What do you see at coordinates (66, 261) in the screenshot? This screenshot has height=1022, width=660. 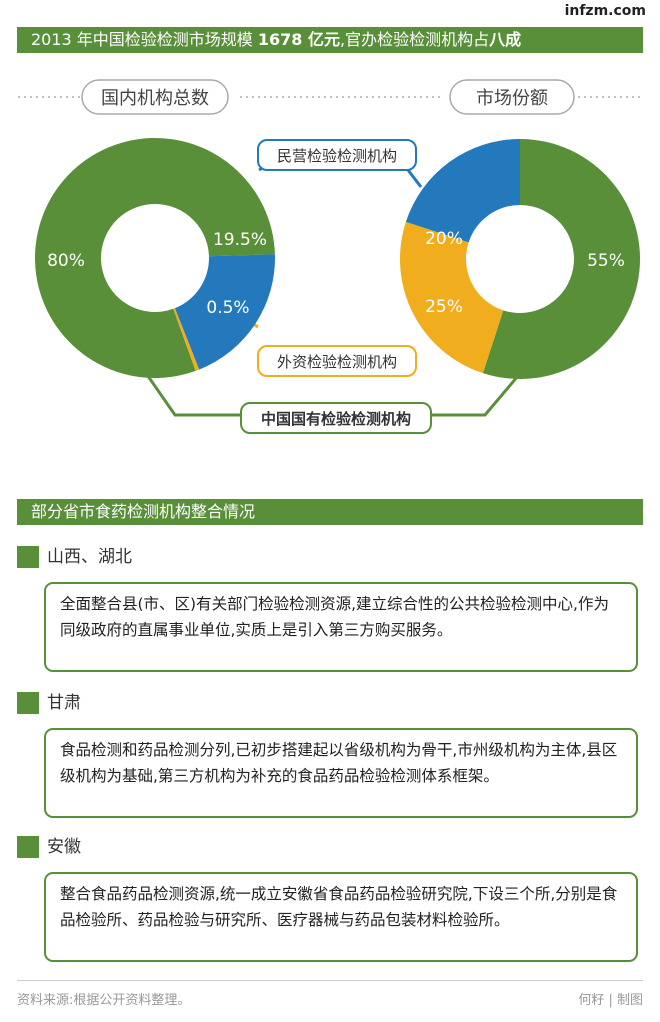 I see `slice-value-label: 80%` at bounding box center [66, 261].